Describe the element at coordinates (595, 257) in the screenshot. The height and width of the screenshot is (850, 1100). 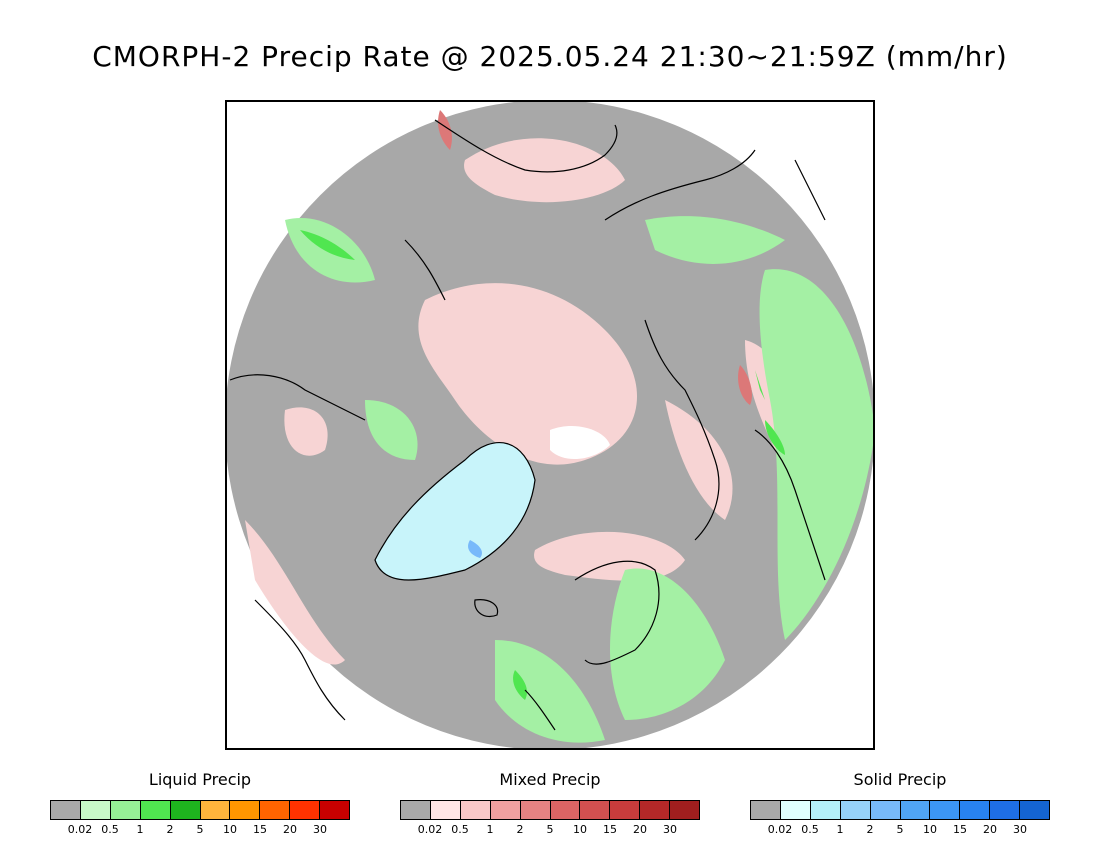
I see `mixed-precip-heavy` at that location.